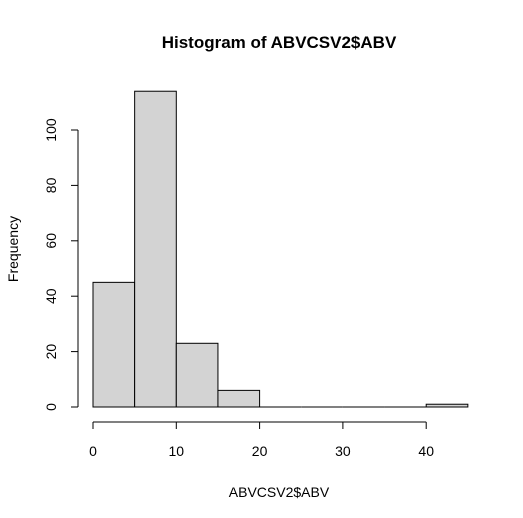 Image resolution: width=523 pixels, height=518 pixels. What do you see at coordinates (13, 249) in the screenshot?
I see `y-axis-label: Frequency` at bounding box center [13, 249].